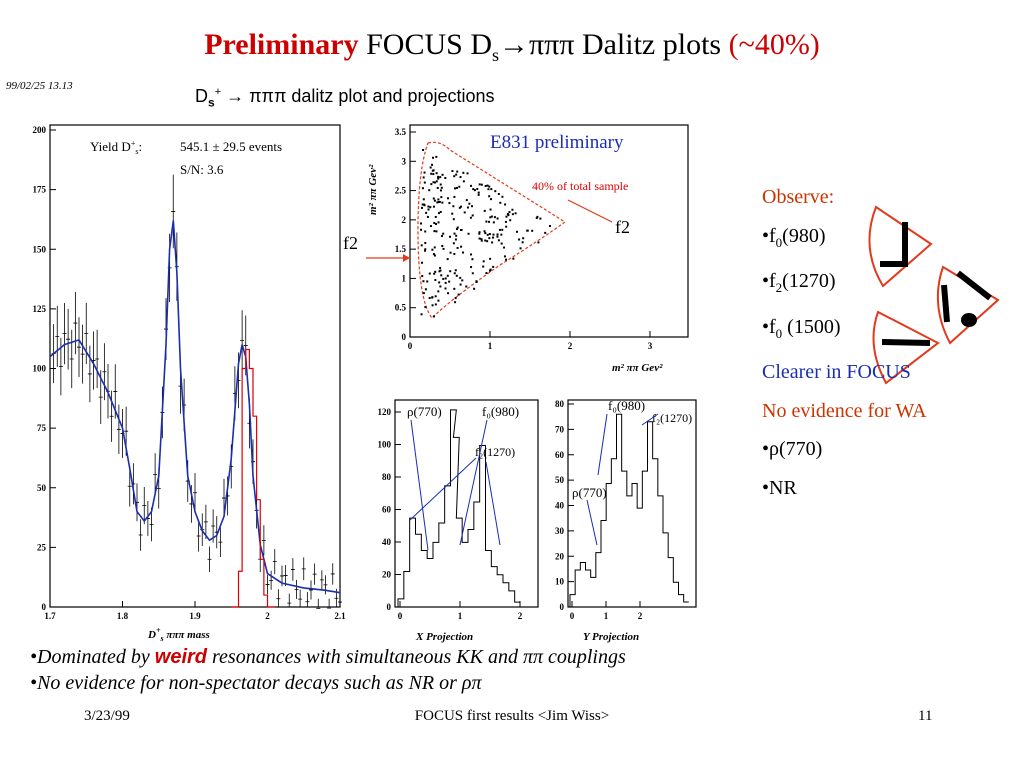 The width and height of the screenshot is (1024, 768). I want to click on mass-x-tick-label: 1.7, so click(50, 616).